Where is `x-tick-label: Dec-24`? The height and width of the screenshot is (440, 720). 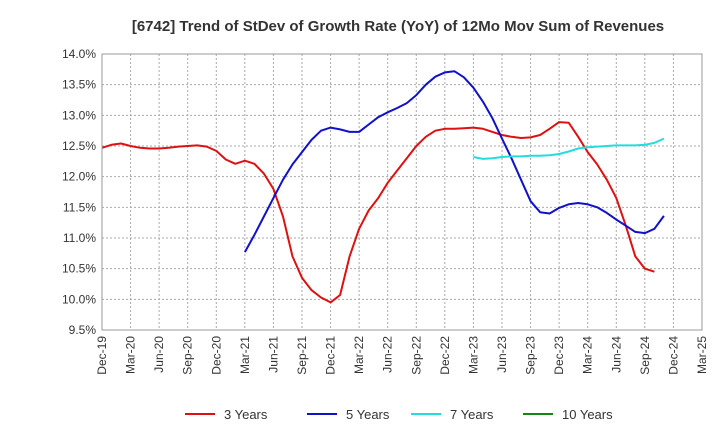
x-tick-label: Dec-24 is located at coordinates (673, 355).